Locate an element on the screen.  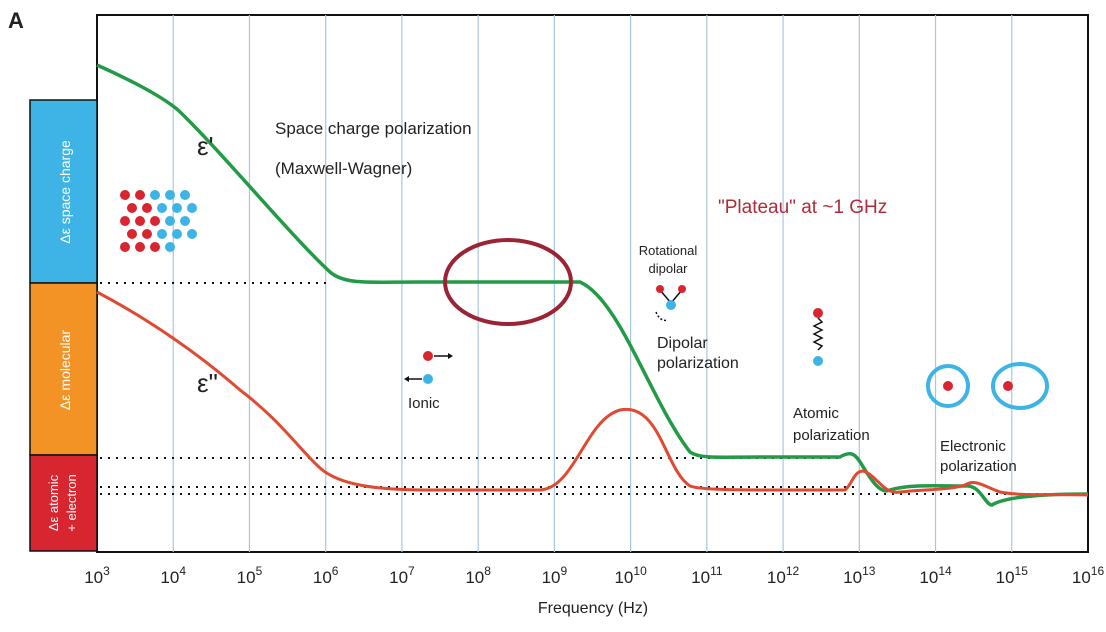
x-tick-label: 10⁴ is located at coordinates (173, 575).